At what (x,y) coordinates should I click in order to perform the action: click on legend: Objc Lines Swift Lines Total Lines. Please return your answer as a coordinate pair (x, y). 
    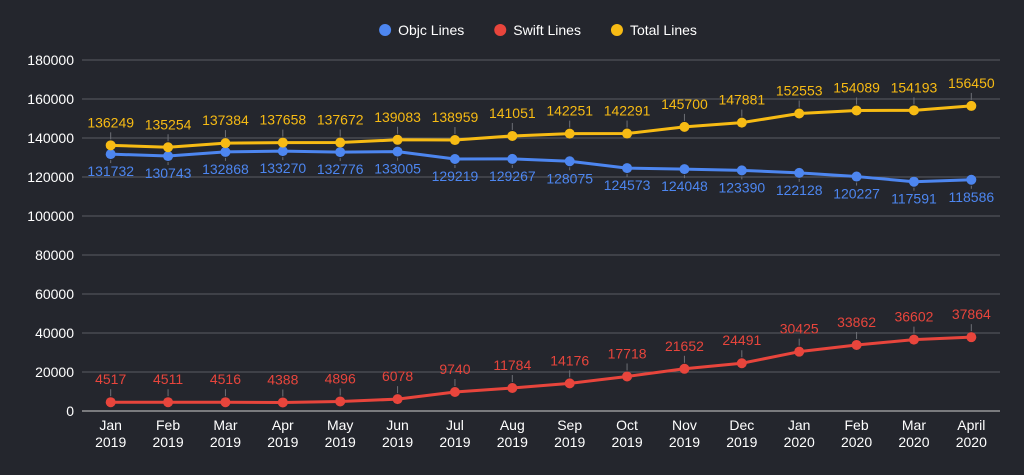
    Looking at the image, I should click on (538, 30).